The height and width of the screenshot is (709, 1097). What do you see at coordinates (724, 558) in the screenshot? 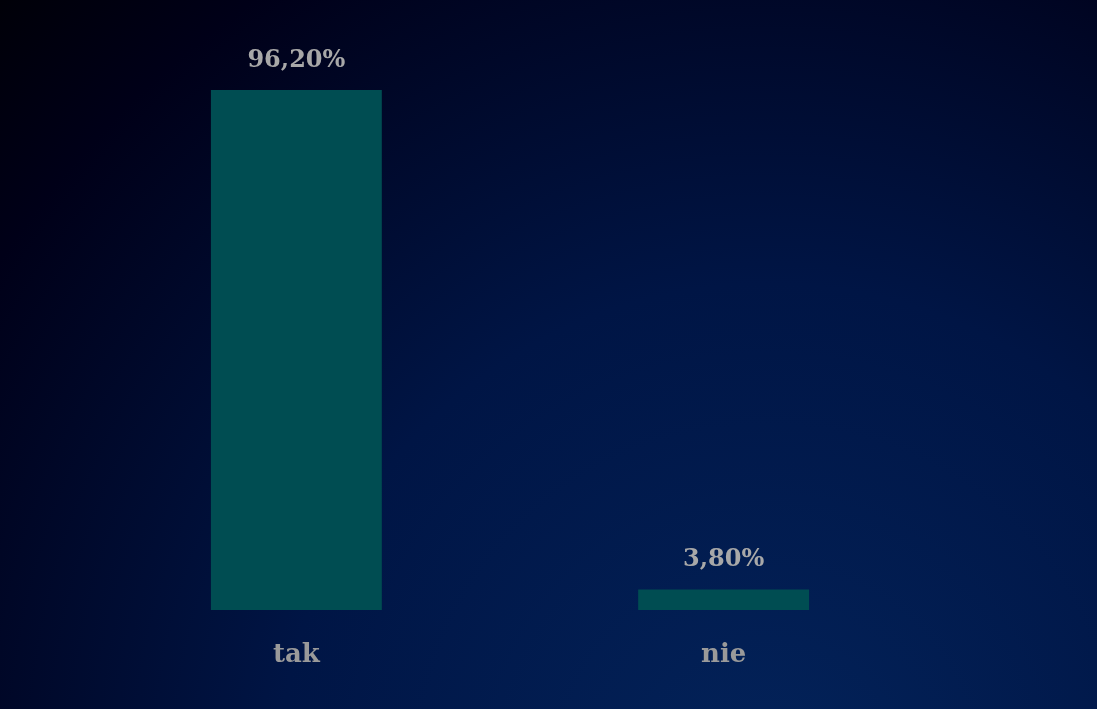
I see `data-label: 3,80%` at bounding box center [724, 558].